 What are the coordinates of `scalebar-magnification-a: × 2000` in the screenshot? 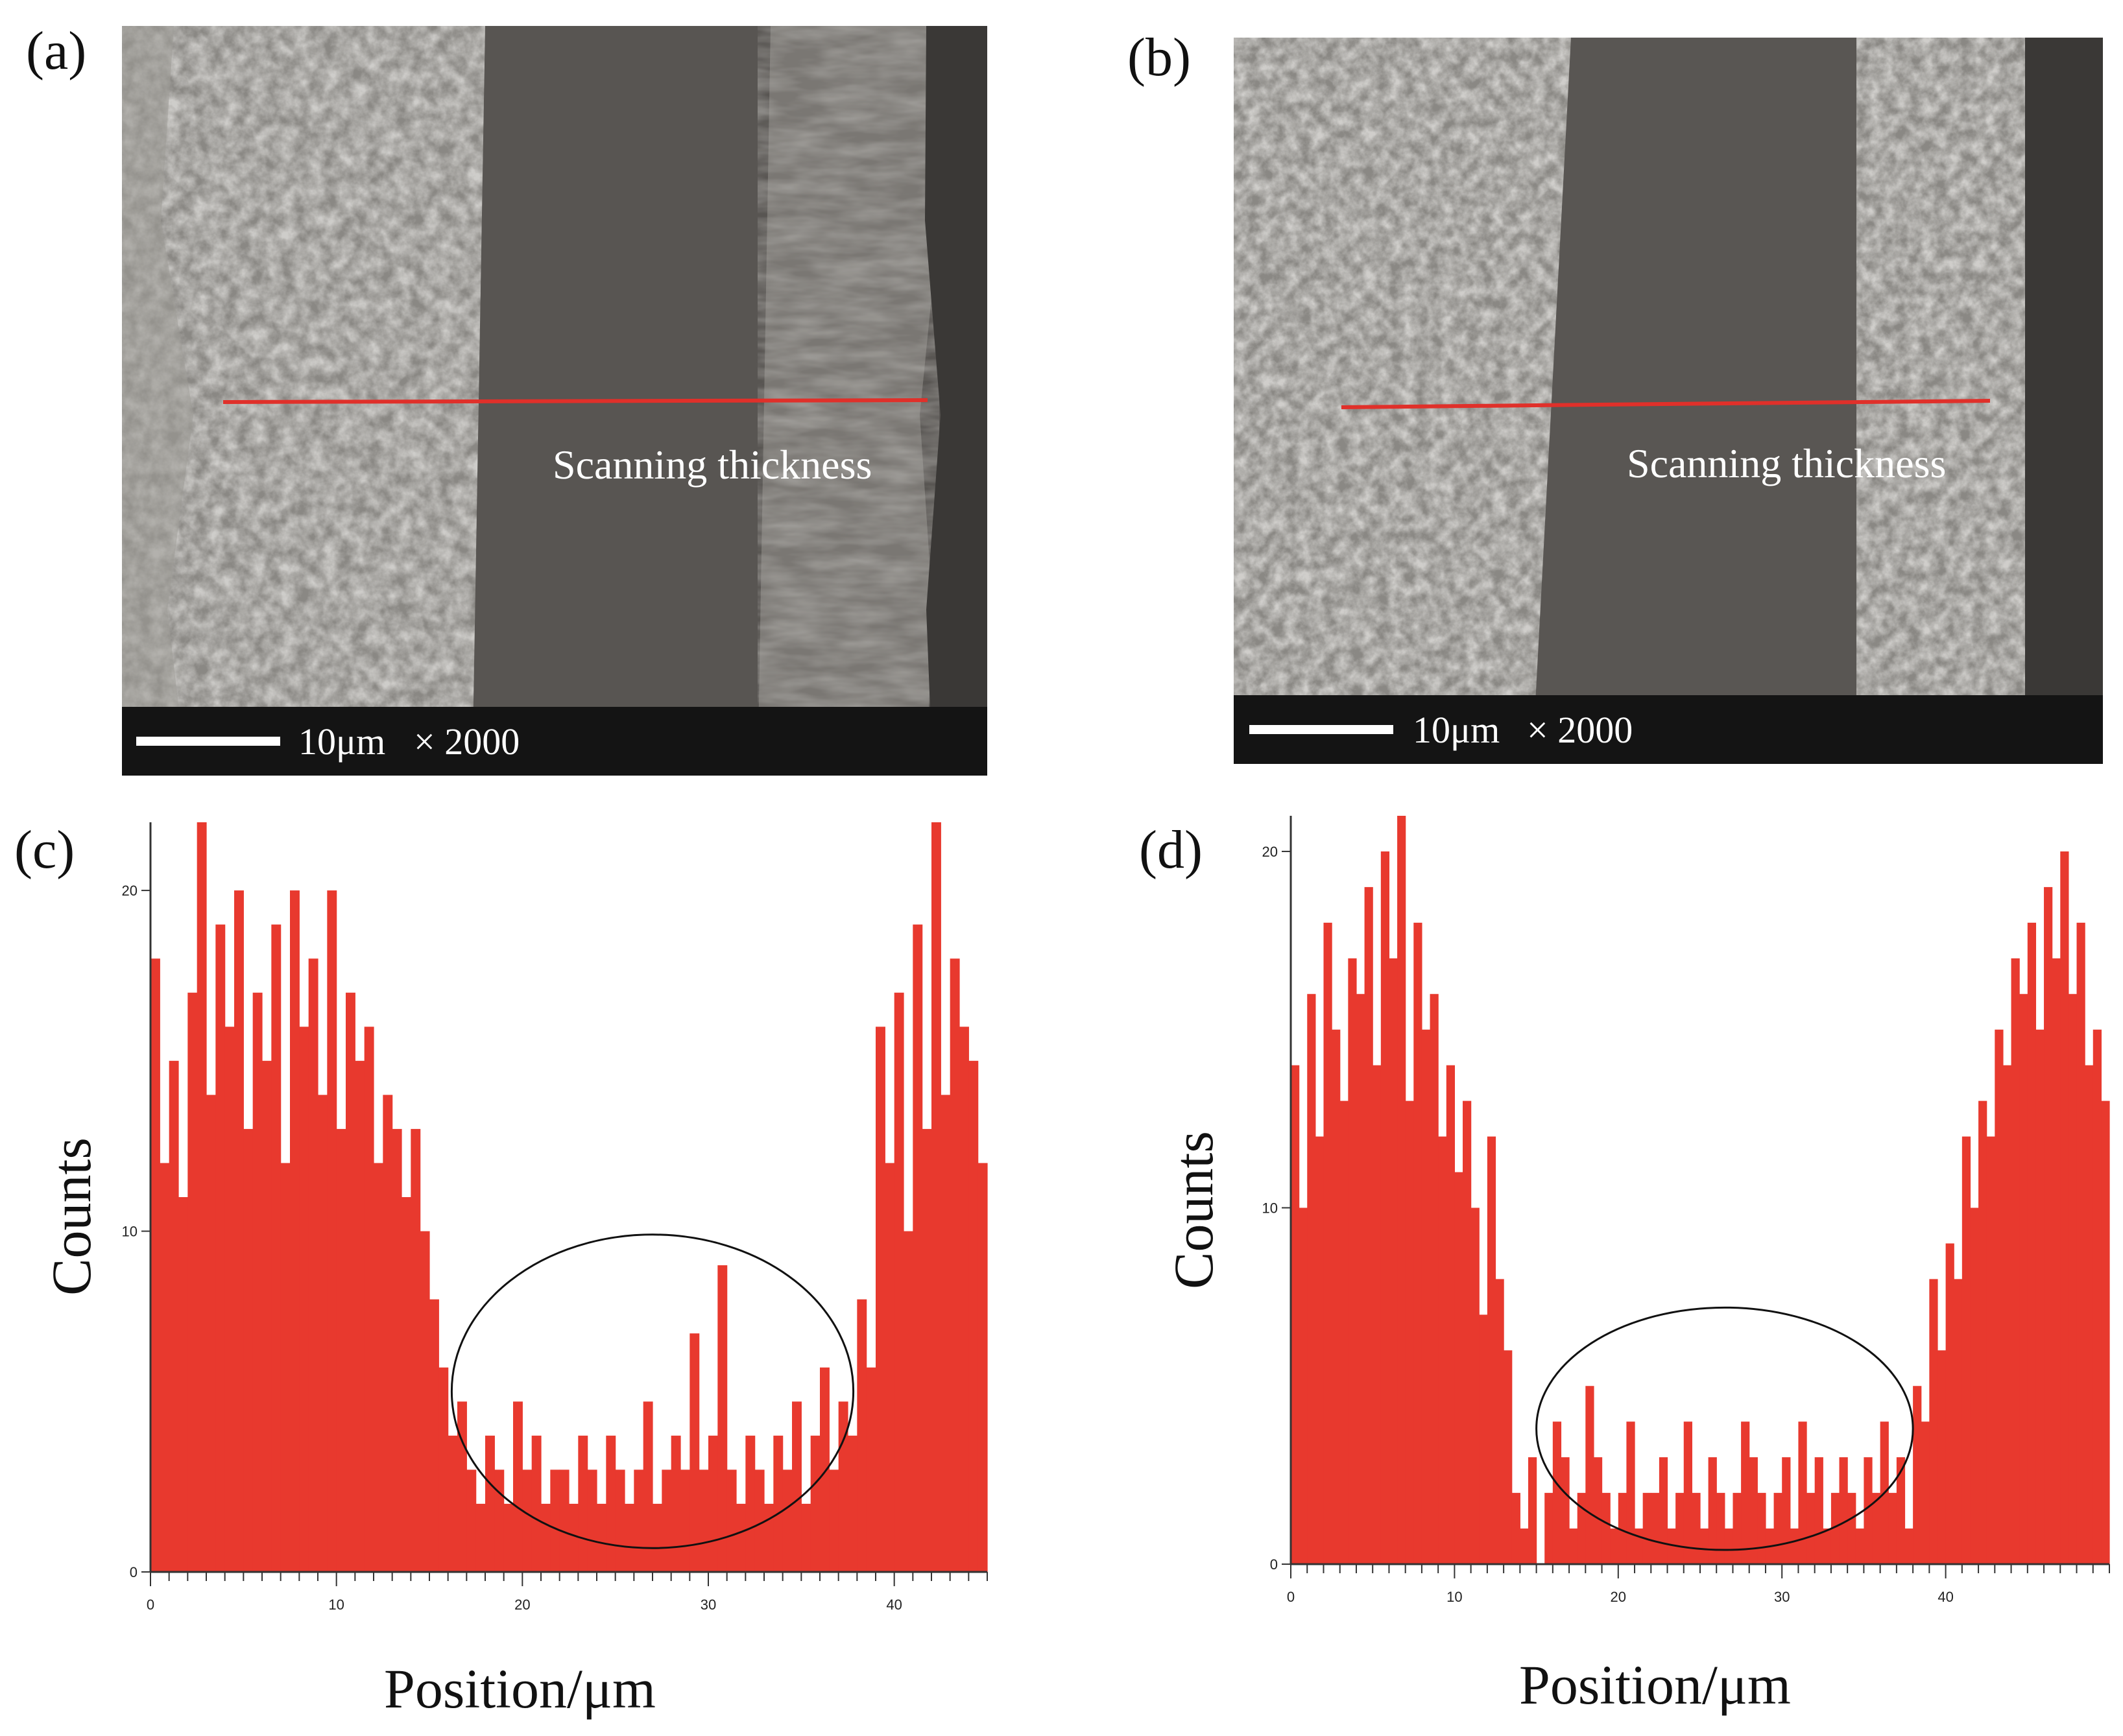 It's located at (467, 741).